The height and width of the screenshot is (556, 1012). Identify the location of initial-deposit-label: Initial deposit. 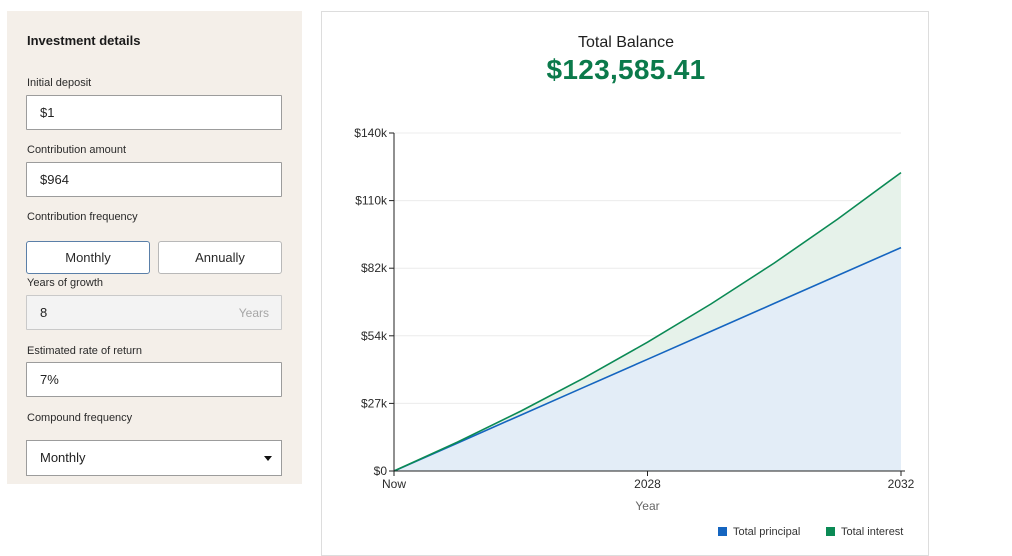
(59, 83).